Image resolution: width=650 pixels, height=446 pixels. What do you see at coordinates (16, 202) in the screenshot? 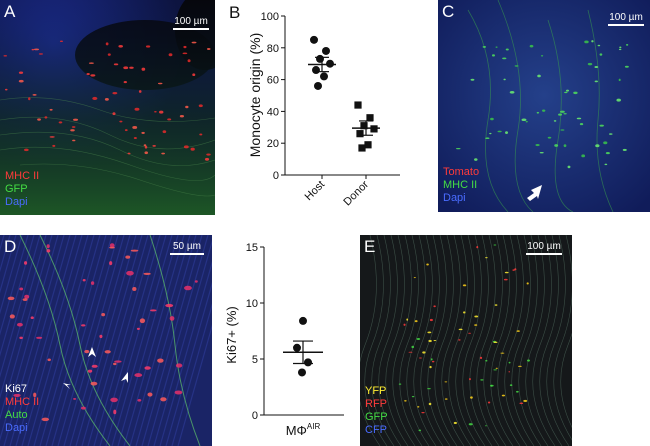
I see `panel-a-legend-dapi: Dapi` at bounding box center [16, 202].